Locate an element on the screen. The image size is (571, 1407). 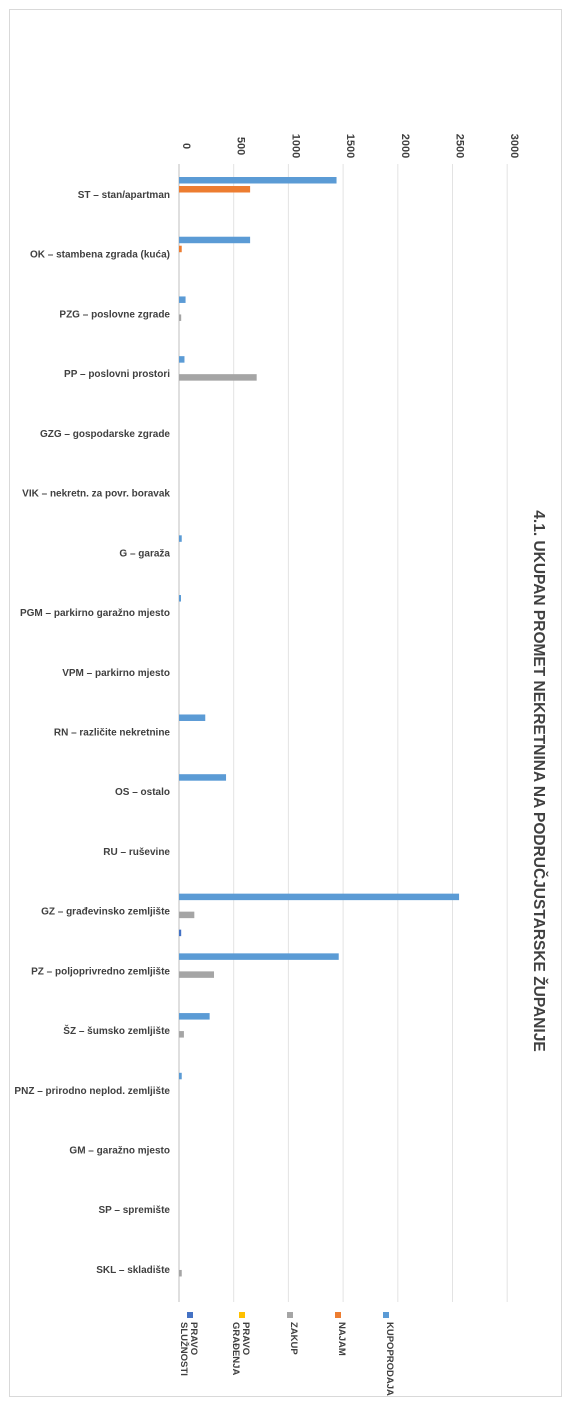
tick-label: 2000 is located at coordinates (405, 146).